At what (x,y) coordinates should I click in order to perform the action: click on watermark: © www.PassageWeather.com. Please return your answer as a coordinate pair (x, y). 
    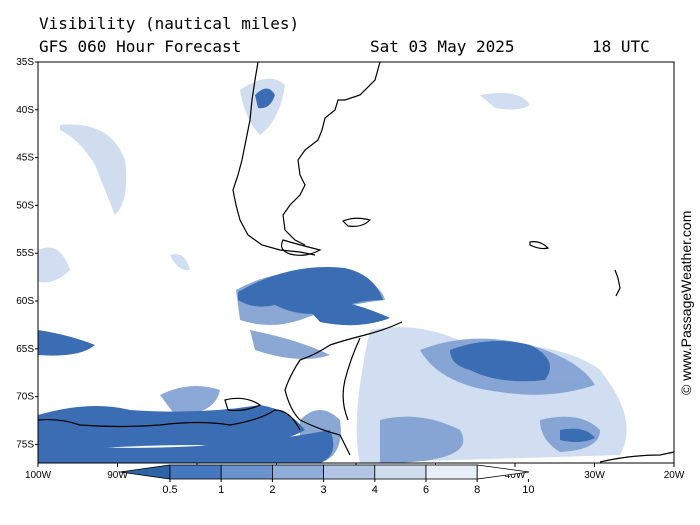
    Looking at the image, I should click on (686, 303).